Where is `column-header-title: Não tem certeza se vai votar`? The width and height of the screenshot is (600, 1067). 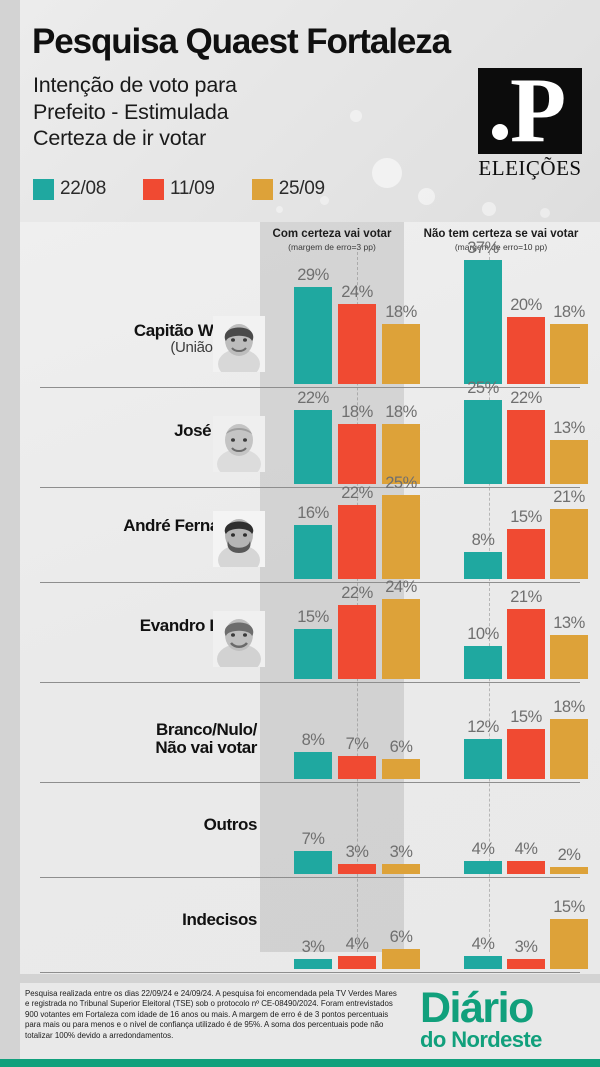 column-header-title: Não tem certeza se vai votar is located at coordinates (501, 234).